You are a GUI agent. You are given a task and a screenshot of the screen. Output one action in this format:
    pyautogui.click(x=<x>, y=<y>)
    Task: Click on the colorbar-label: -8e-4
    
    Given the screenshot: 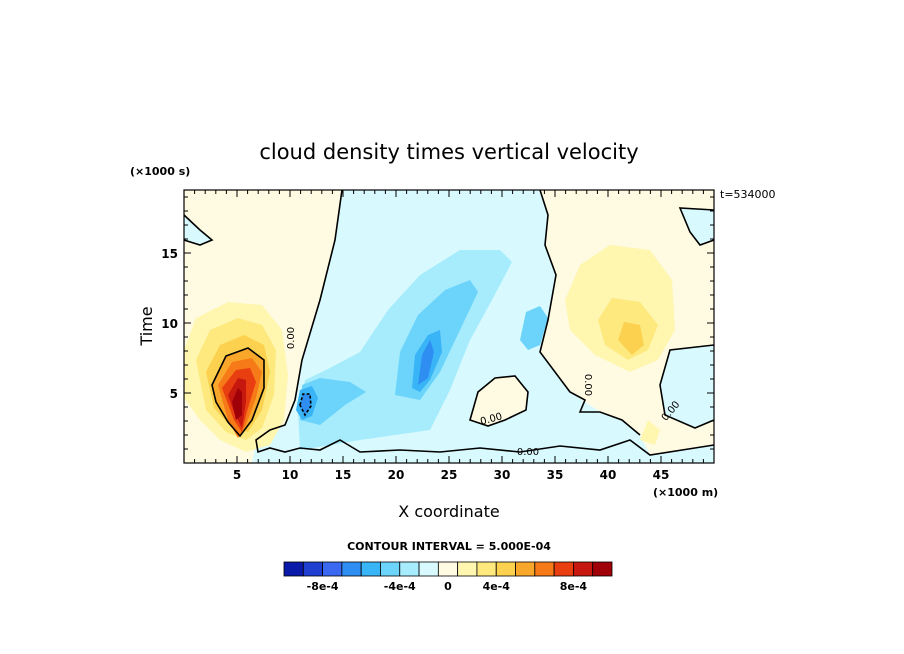 What is the action you would take?
    pyautogui.click(x=323, y=586)
    